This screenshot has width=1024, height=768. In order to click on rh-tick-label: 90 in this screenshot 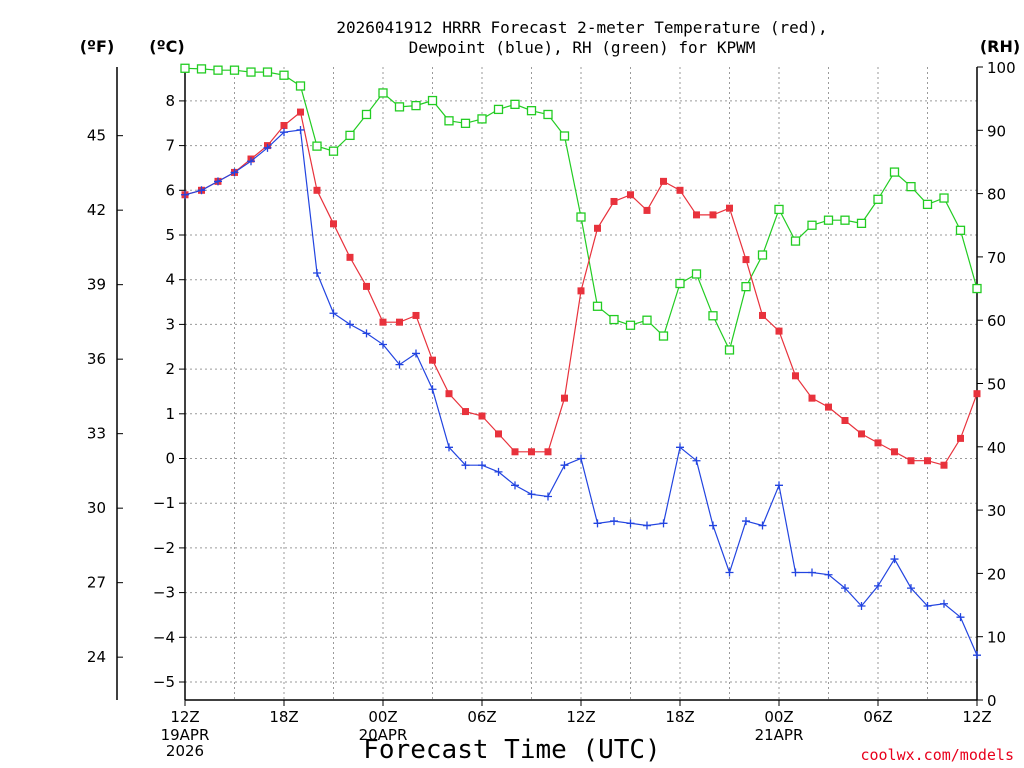, I will do `click(996, 131)`.